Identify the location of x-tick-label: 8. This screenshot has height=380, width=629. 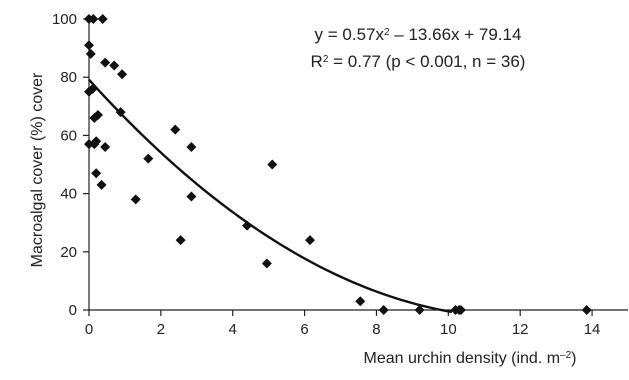
(376, 329).